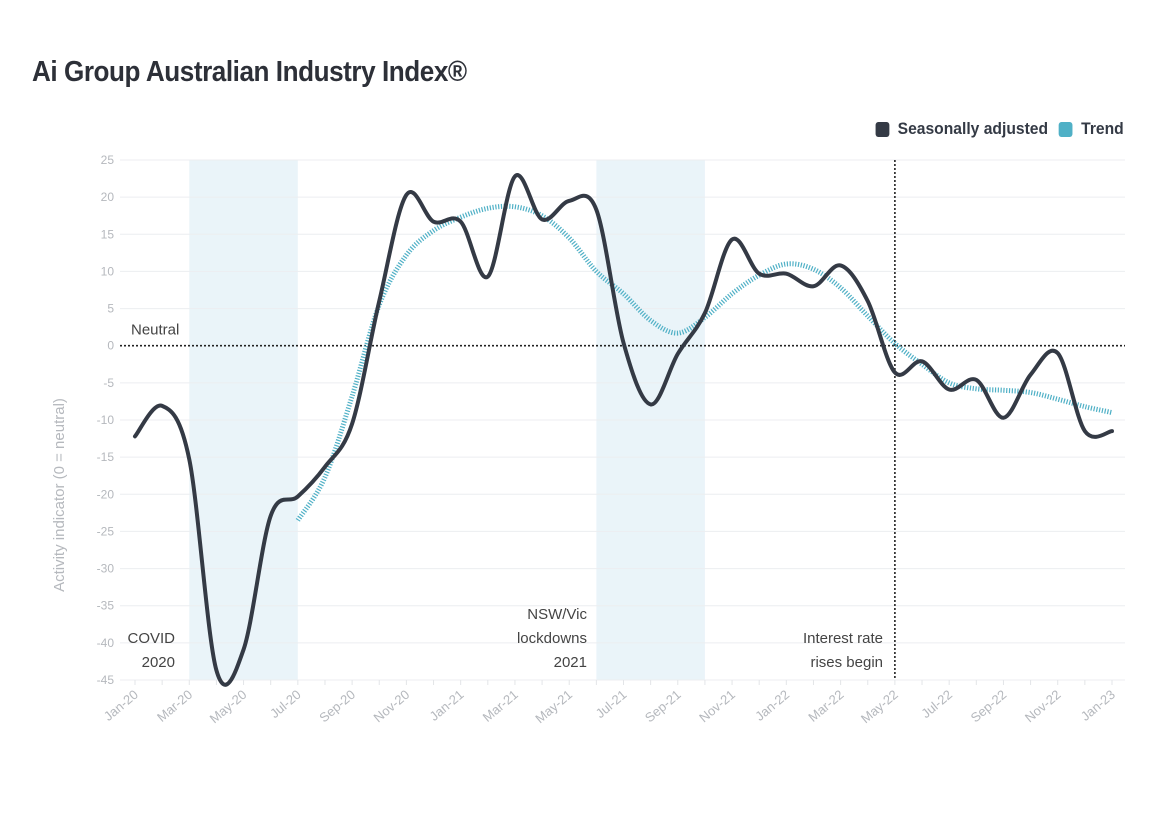 The height and width of the screenshot is (813, 1168). Describe the element at coordinates (717, 706) in the screenshot. I see `x-tick-label: Nov-21` at that location.